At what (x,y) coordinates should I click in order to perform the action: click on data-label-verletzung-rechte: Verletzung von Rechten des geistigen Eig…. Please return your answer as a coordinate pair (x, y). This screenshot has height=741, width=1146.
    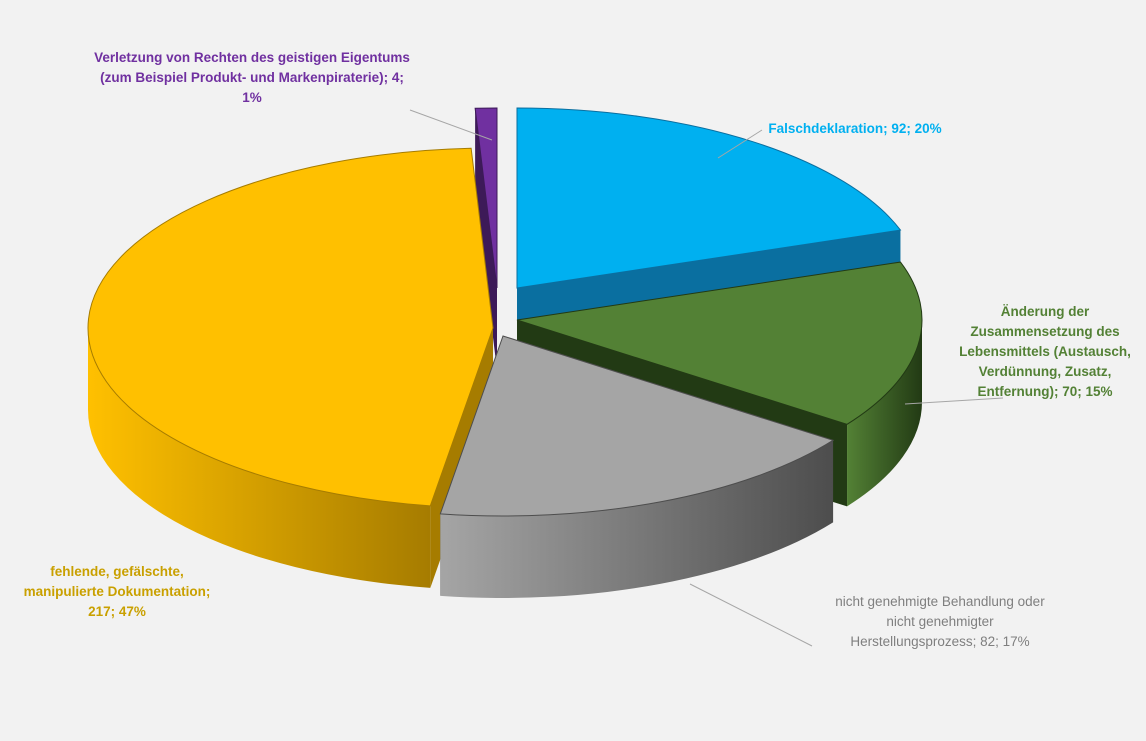
    Looking at the image, I should click on (252, 77).